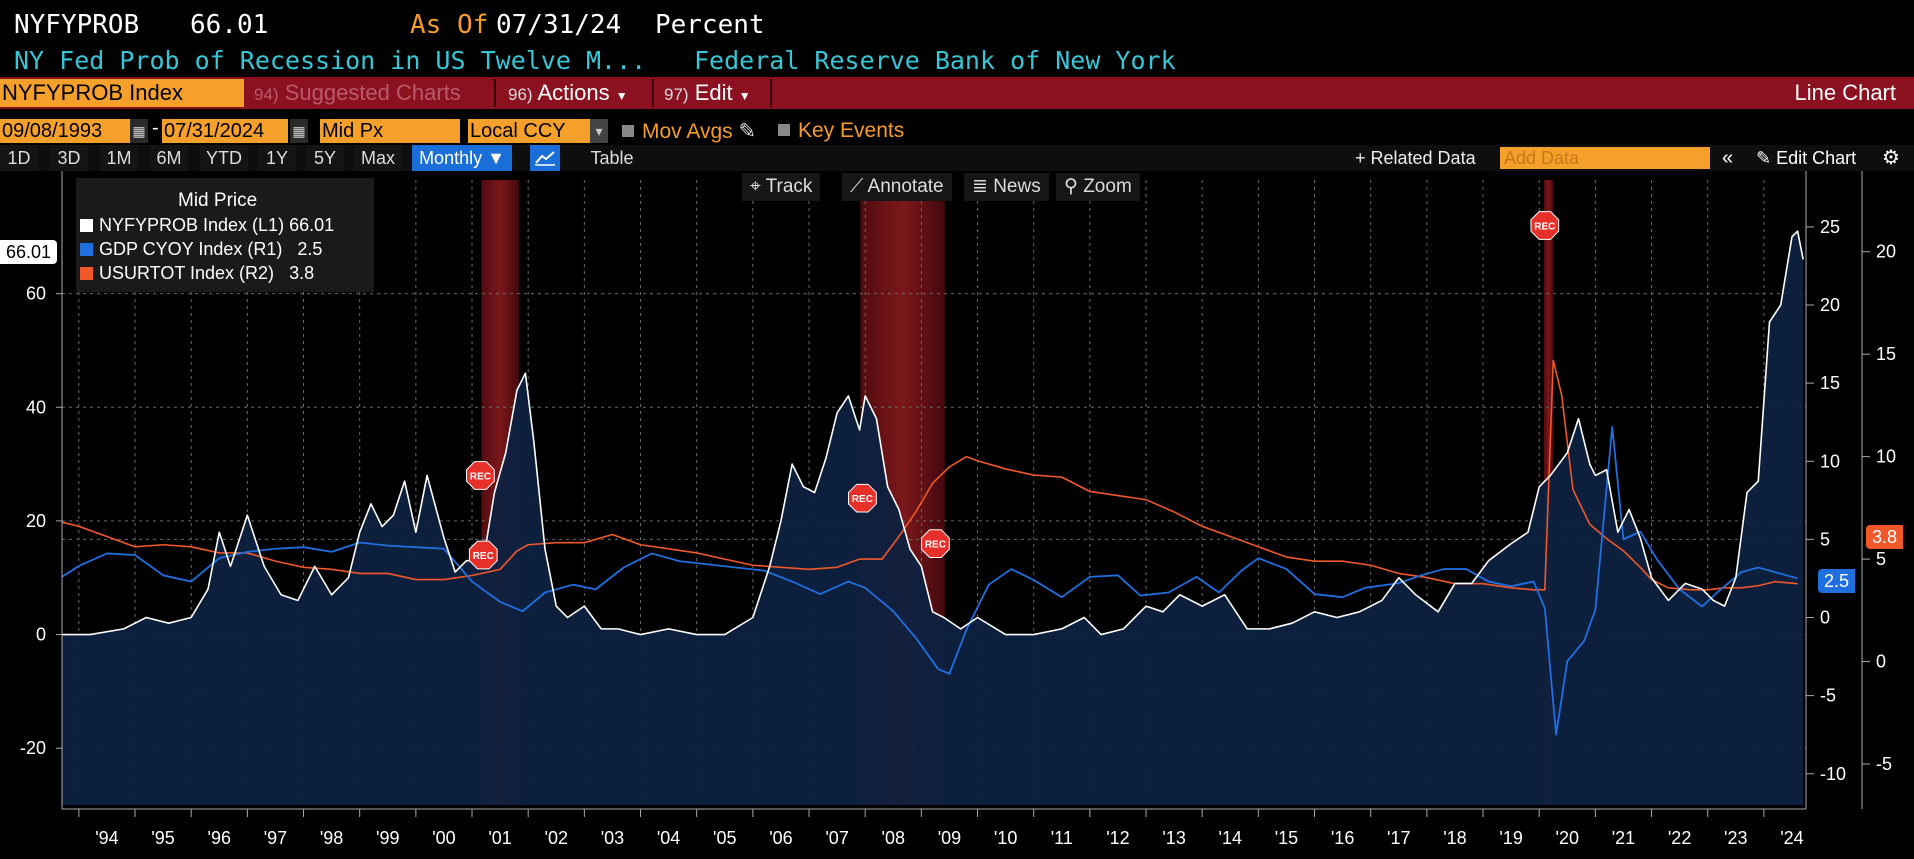  What do you see at coordinates (1806, 158) in the screenshot?
I see `edit-chart-button: ✎ Edit Chart` at bounding box center [1806, 158].